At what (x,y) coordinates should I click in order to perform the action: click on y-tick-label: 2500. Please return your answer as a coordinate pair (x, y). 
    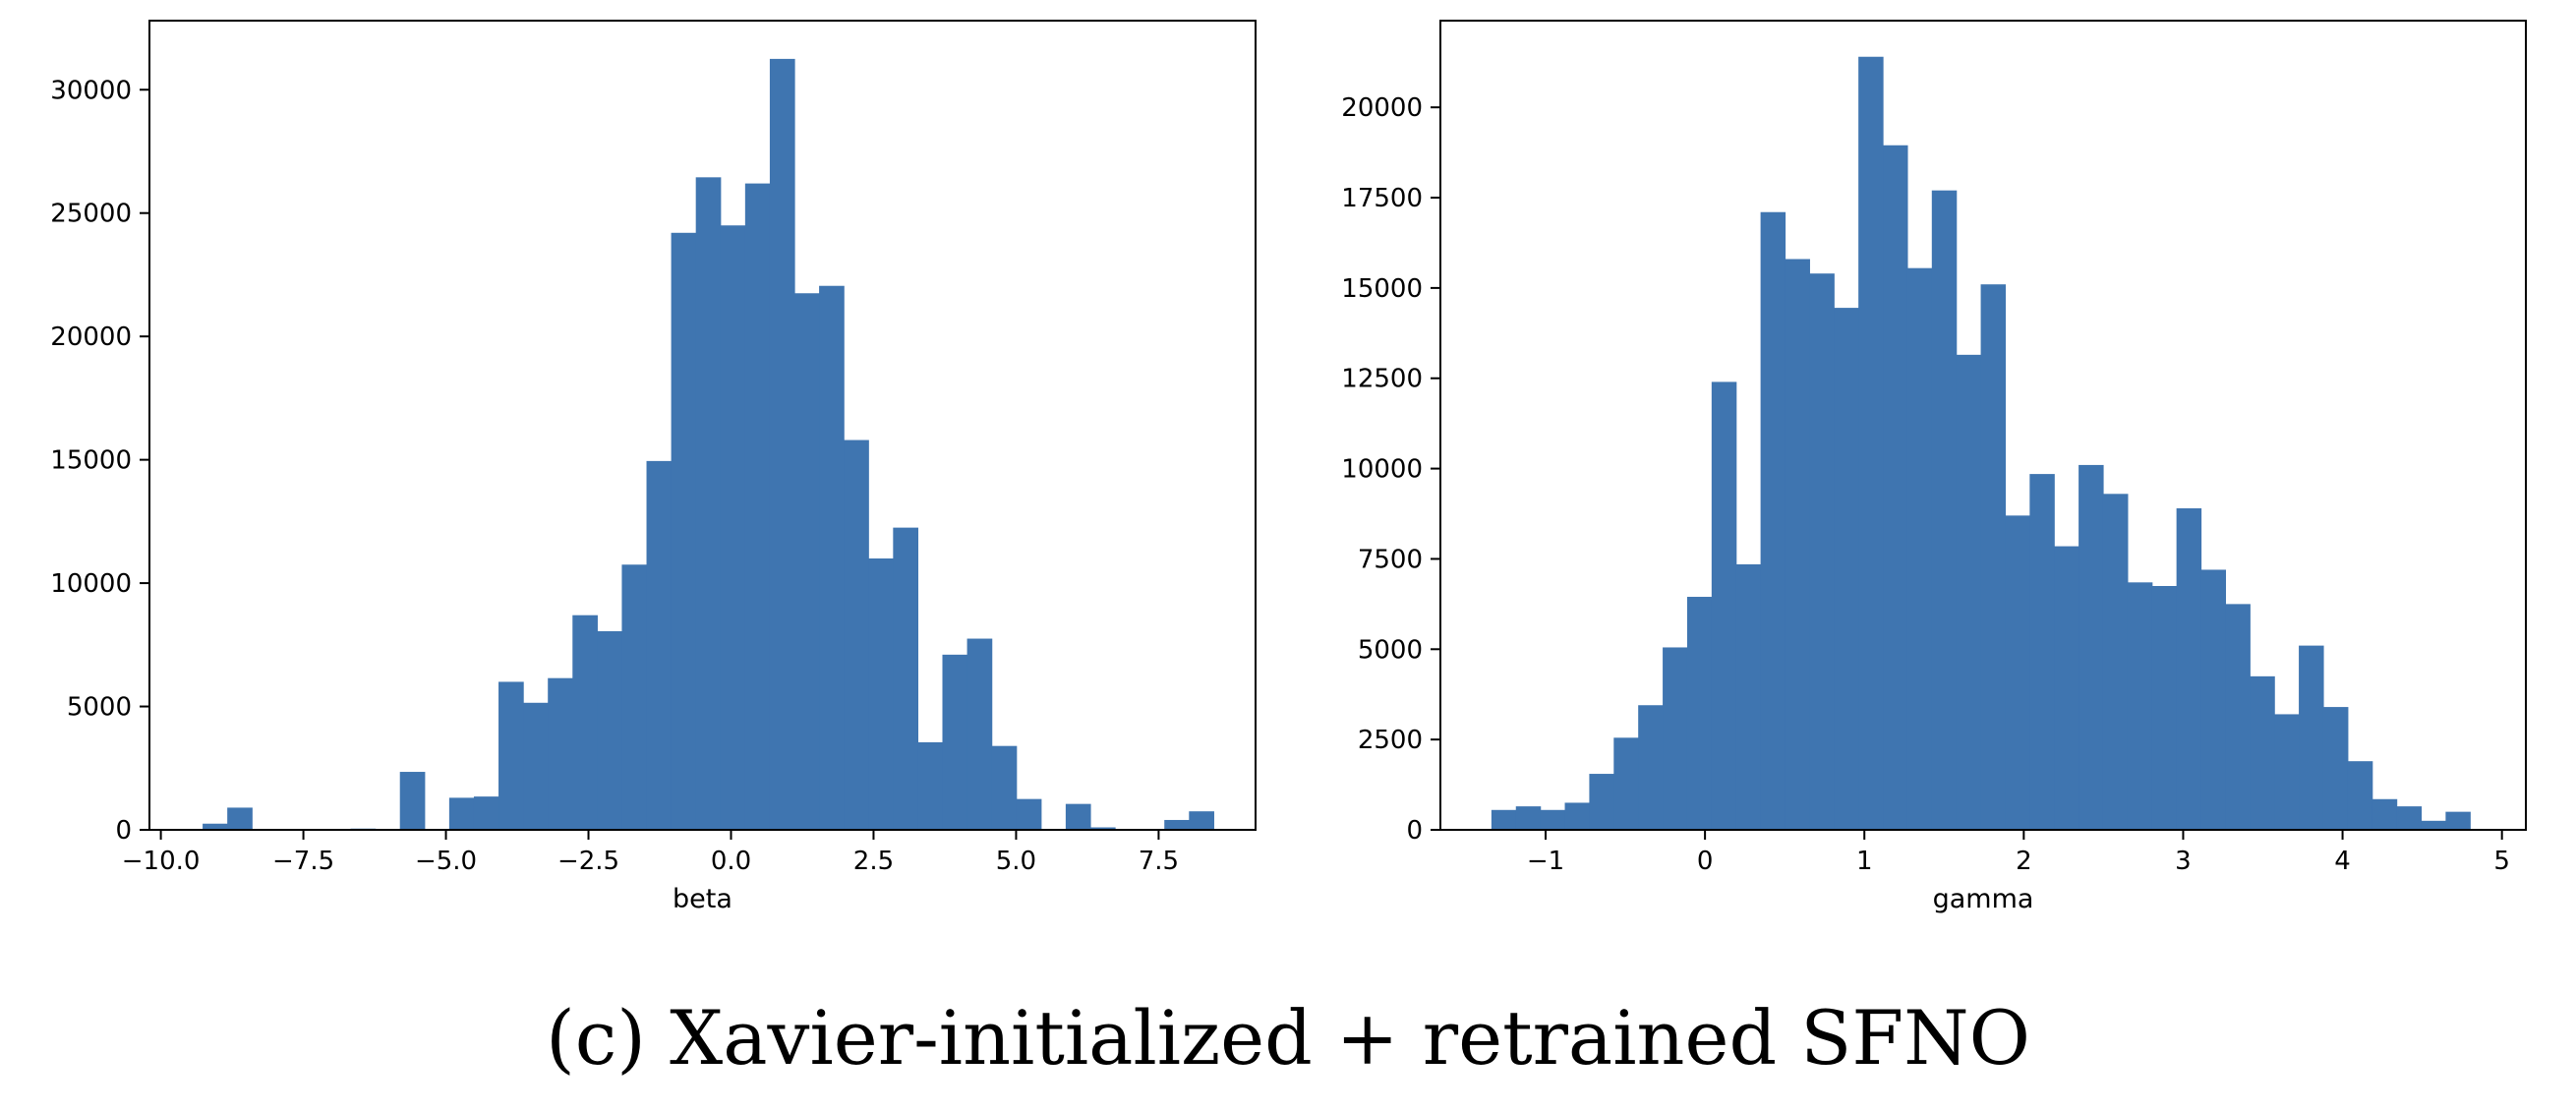
    Looking at the image, I should click on (1390, 740).